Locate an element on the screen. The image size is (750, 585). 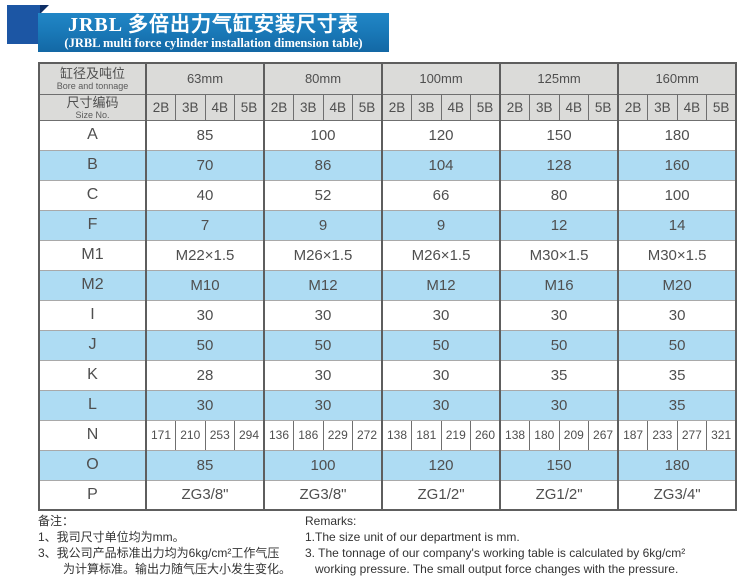
value-cell: 272 is located at coordinates (367, 435).